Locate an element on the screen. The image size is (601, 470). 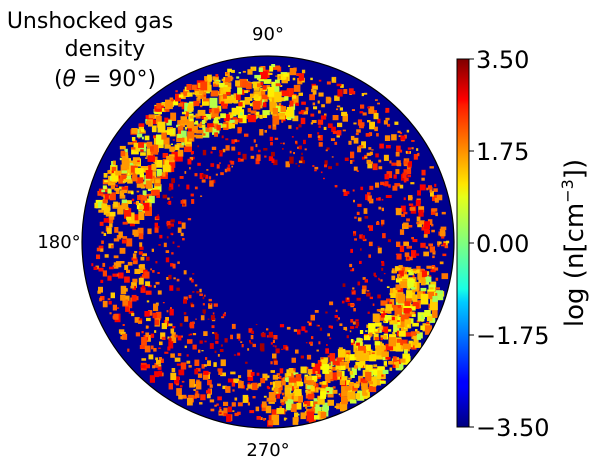
colorbar-tick-label: −1.75 is located at coordinates (513, 336).